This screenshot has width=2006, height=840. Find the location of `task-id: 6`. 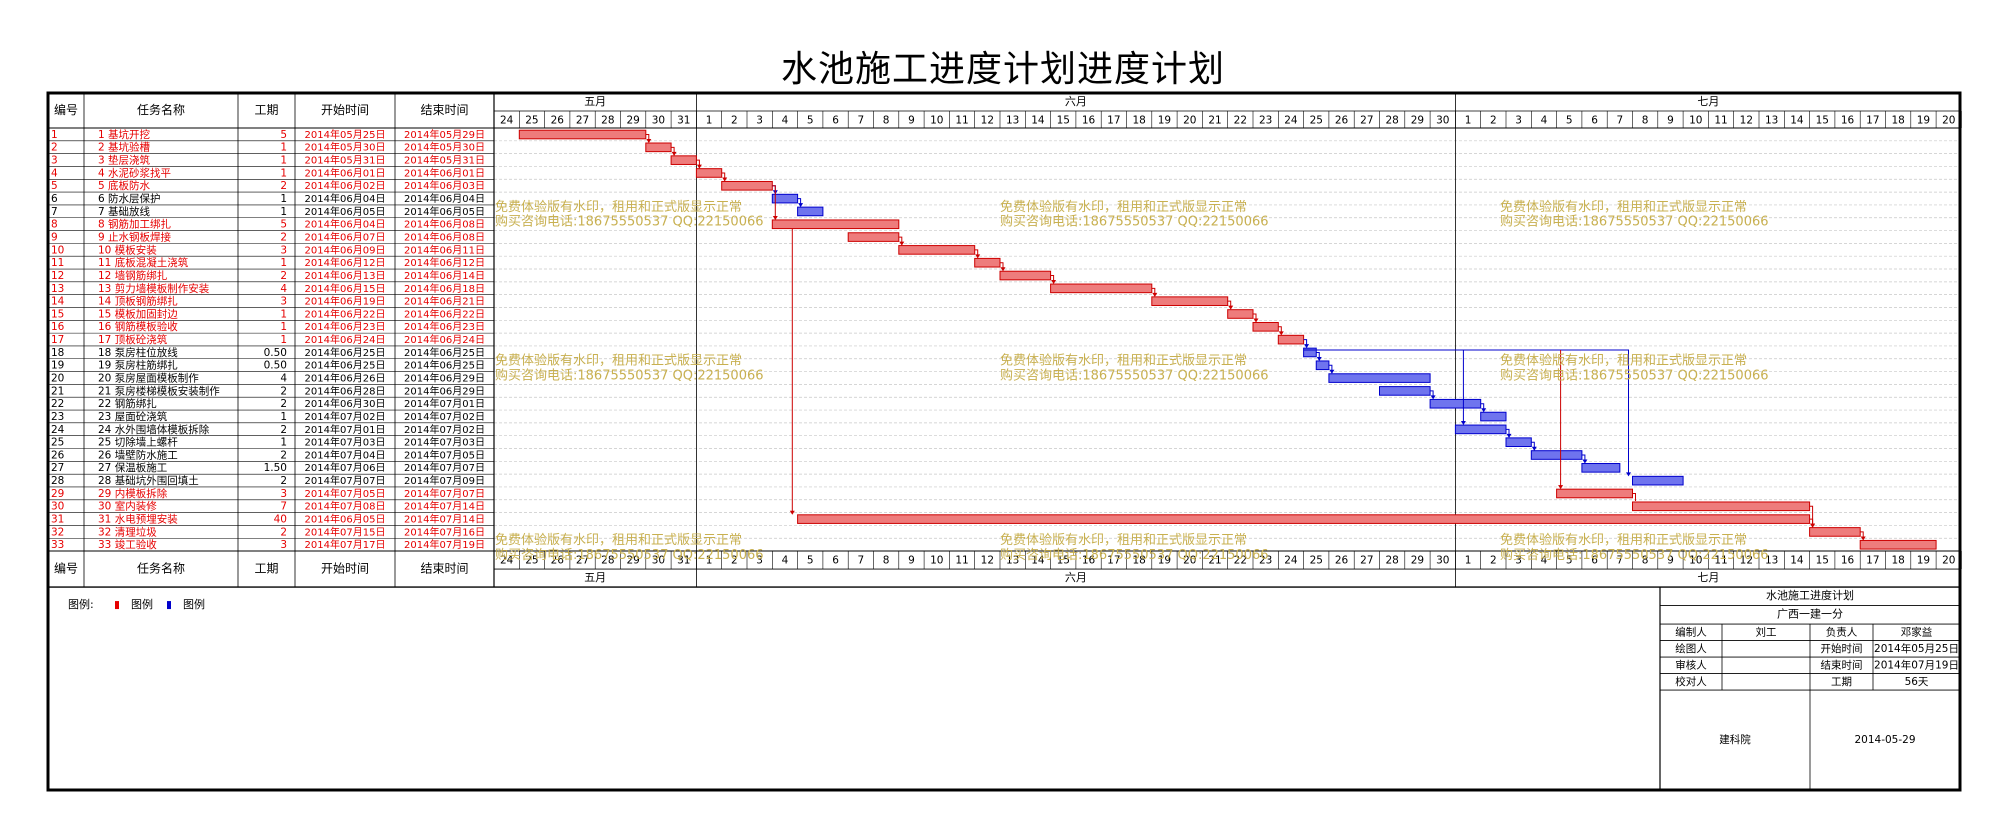

task-id: 6 is located at coordinates (54, 199).